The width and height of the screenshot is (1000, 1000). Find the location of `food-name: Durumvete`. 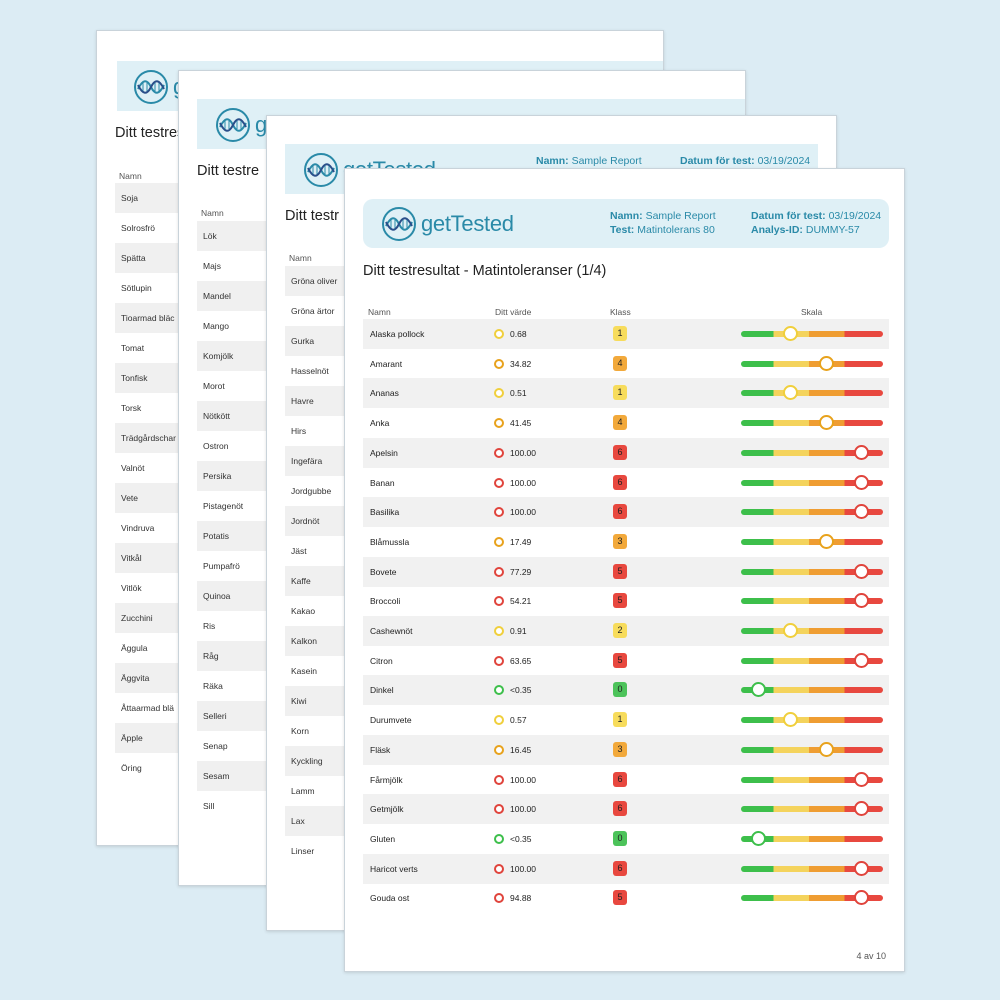

food-name: Durumvete is located at coordinates (391, 720).